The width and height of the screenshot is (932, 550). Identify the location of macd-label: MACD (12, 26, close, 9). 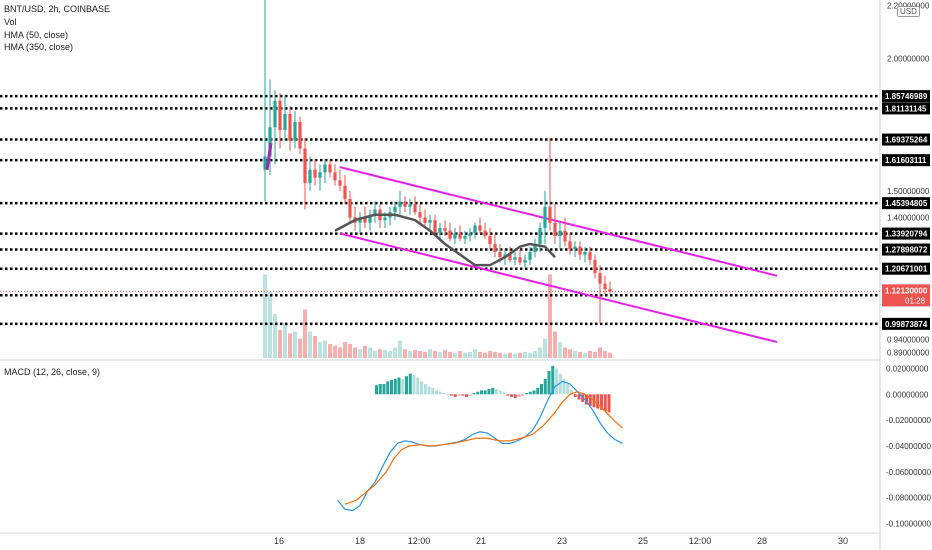
(52, 372).